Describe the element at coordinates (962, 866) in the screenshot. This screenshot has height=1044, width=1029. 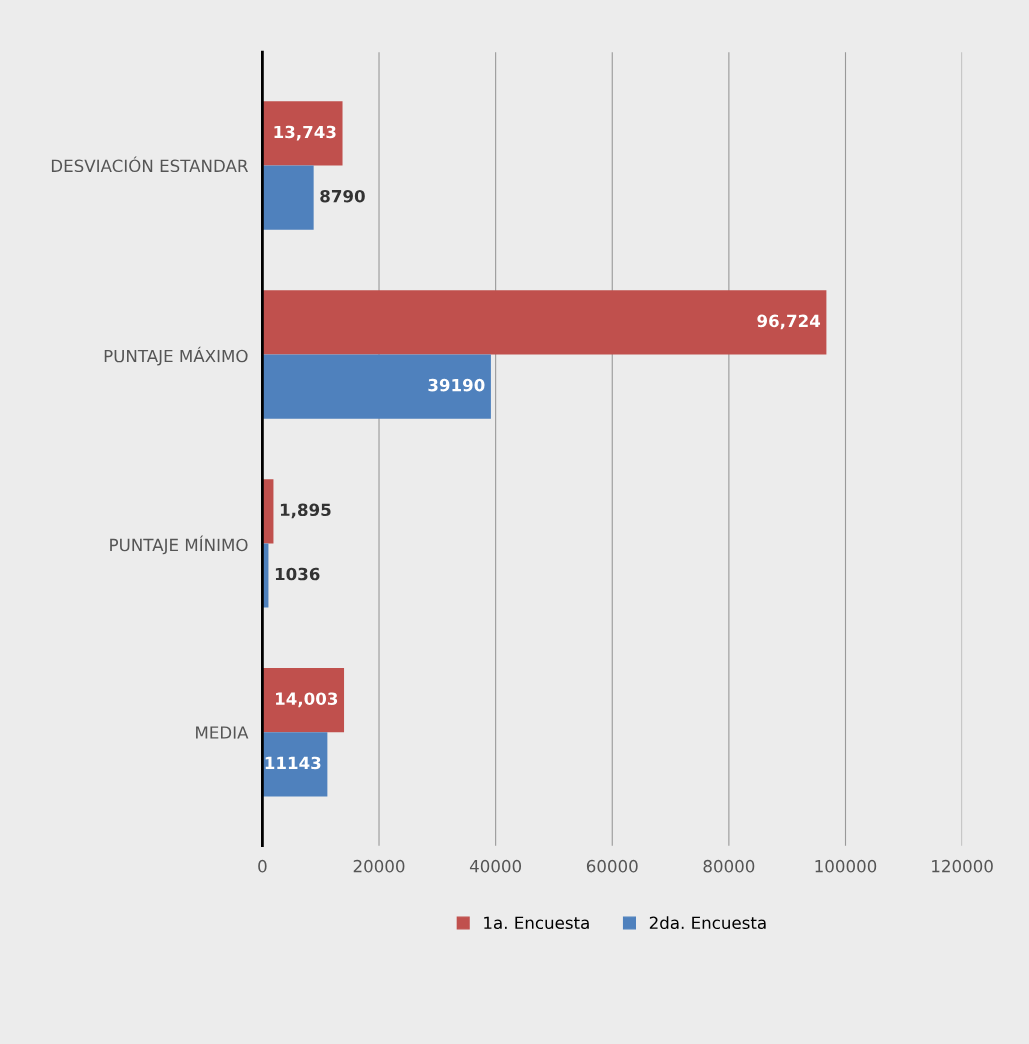
I see `x-tick-label: 120000` at that location.